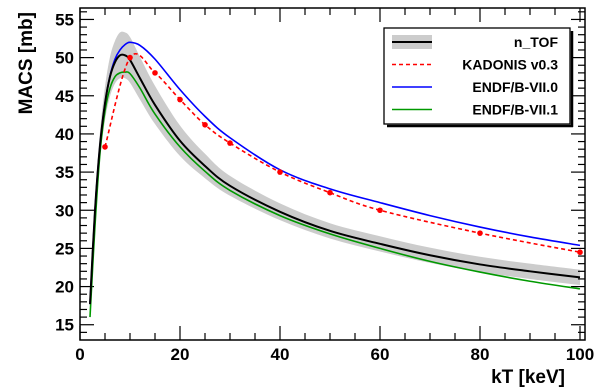 This screenshot has width=594, height=388. I want to click on y-tick-label: 20, so click(64, 287).